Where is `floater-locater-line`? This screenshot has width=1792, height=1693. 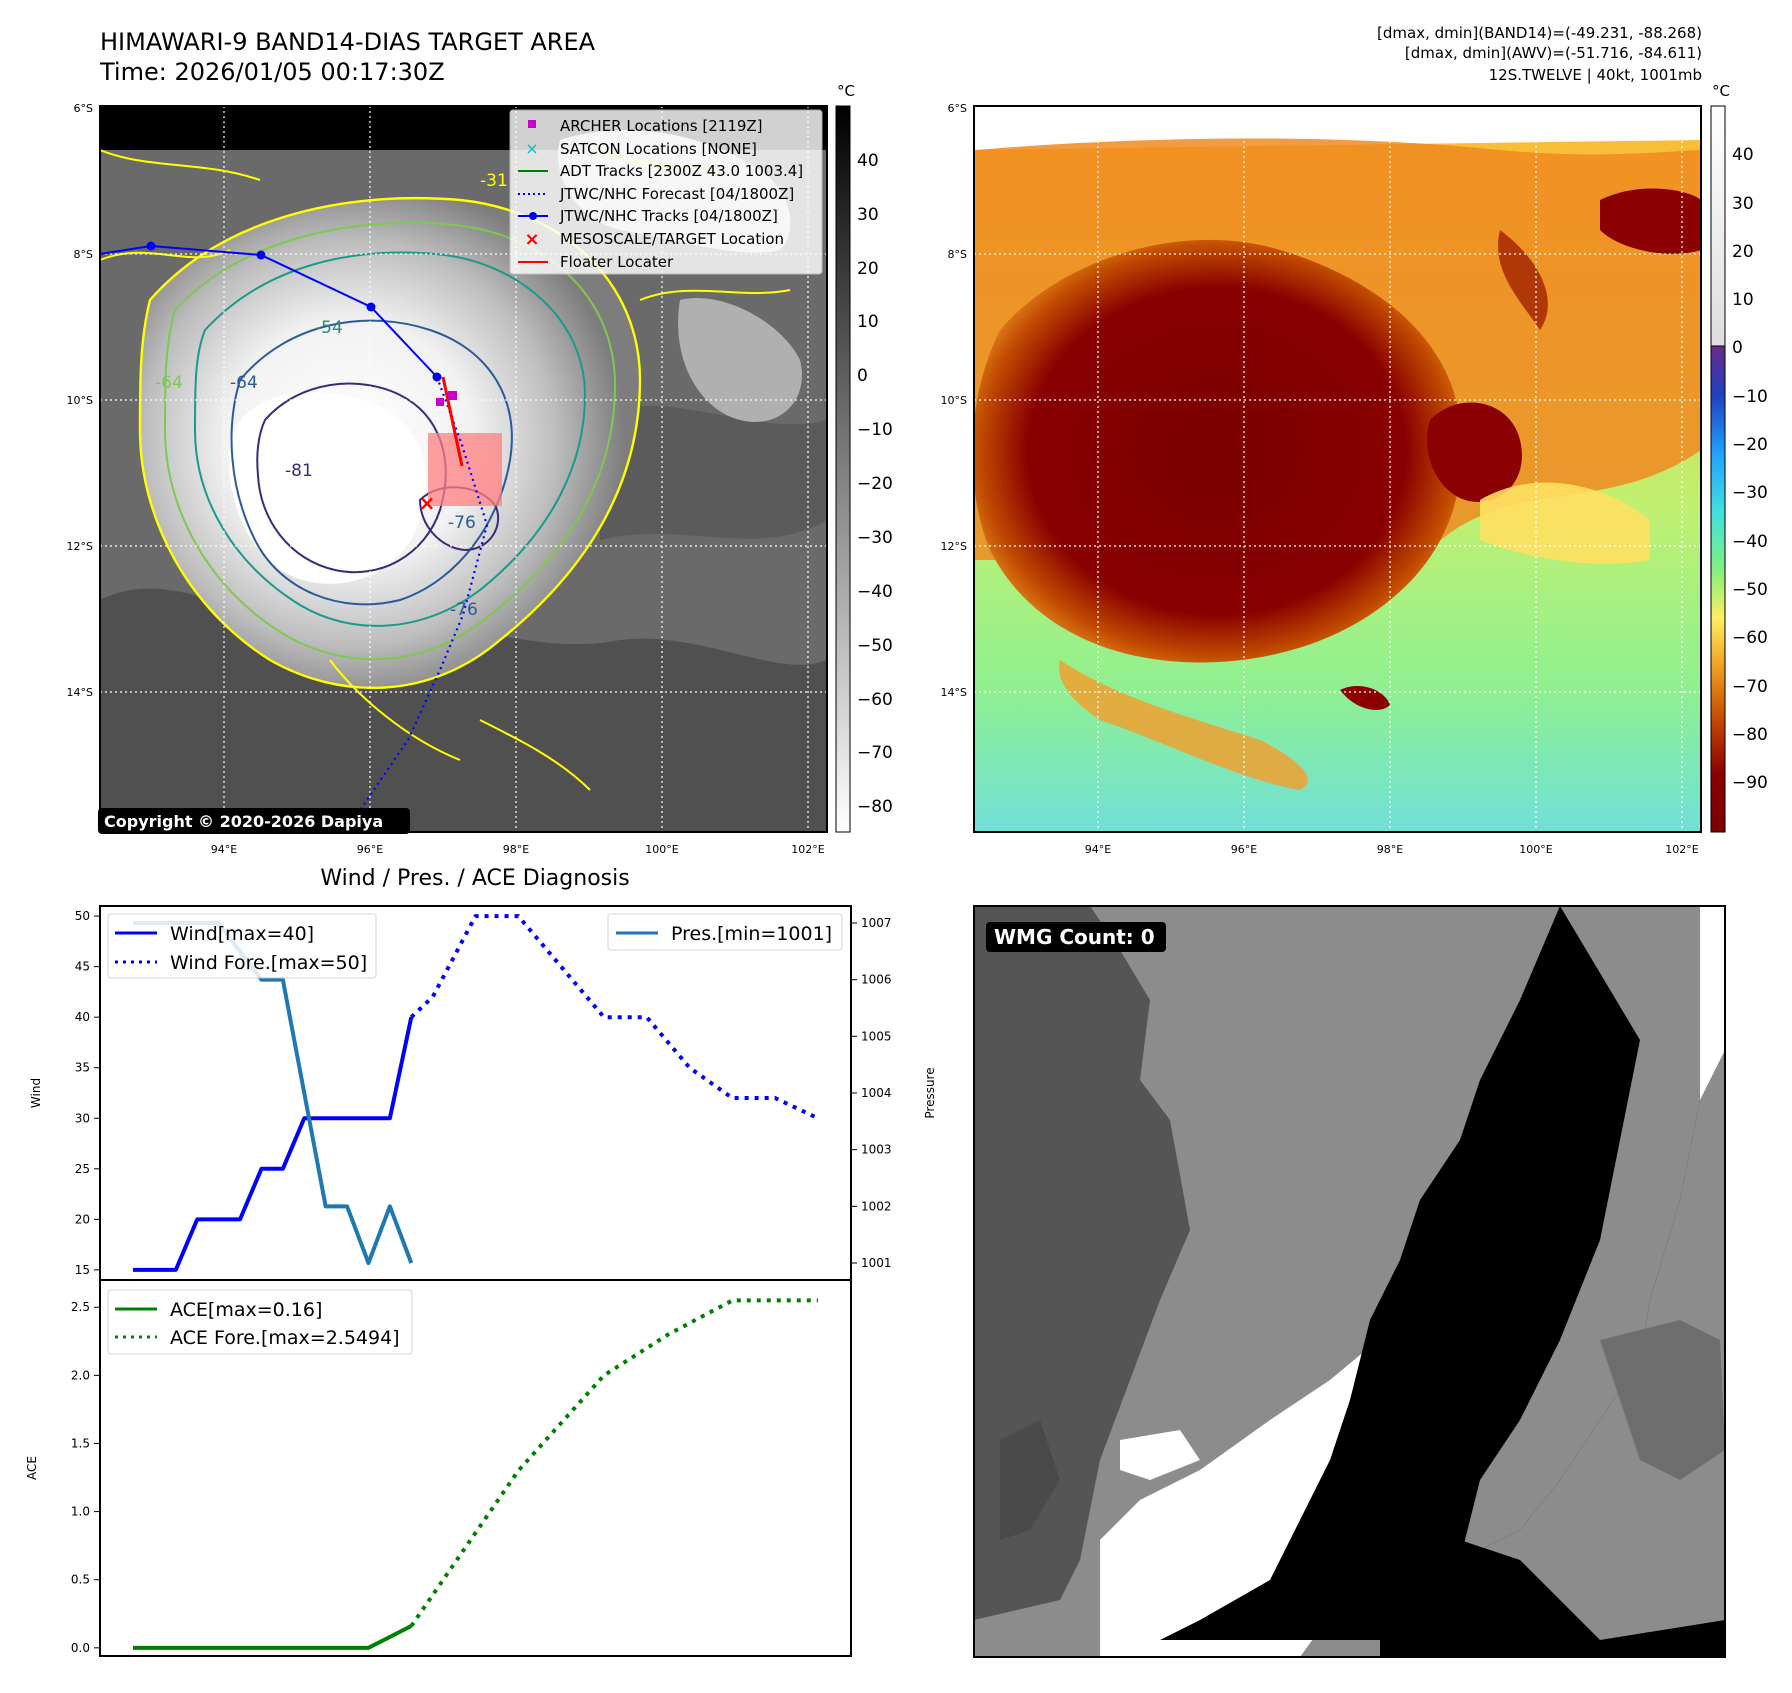 floater-locater-line is located at coordinates (452, 421).